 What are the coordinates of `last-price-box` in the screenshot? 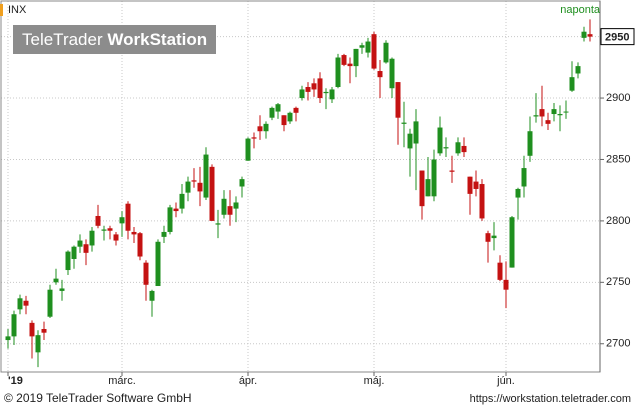 It's located at (617, 37).